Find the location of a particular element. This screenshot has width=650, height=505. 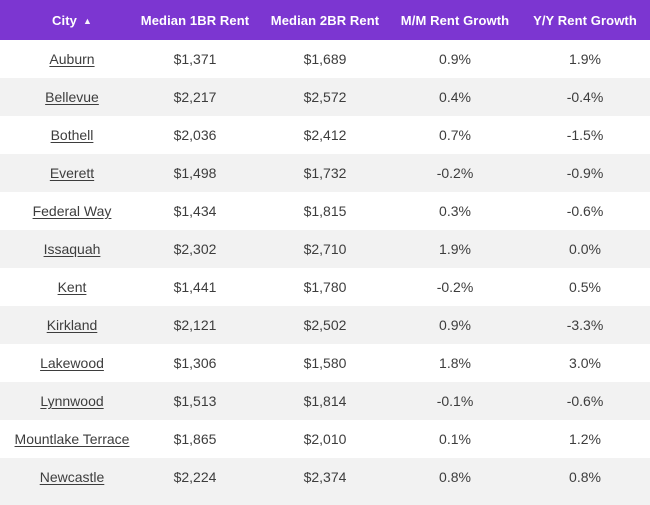

rent-2br-cell: $1,814 is located at coordinates (325, 401).